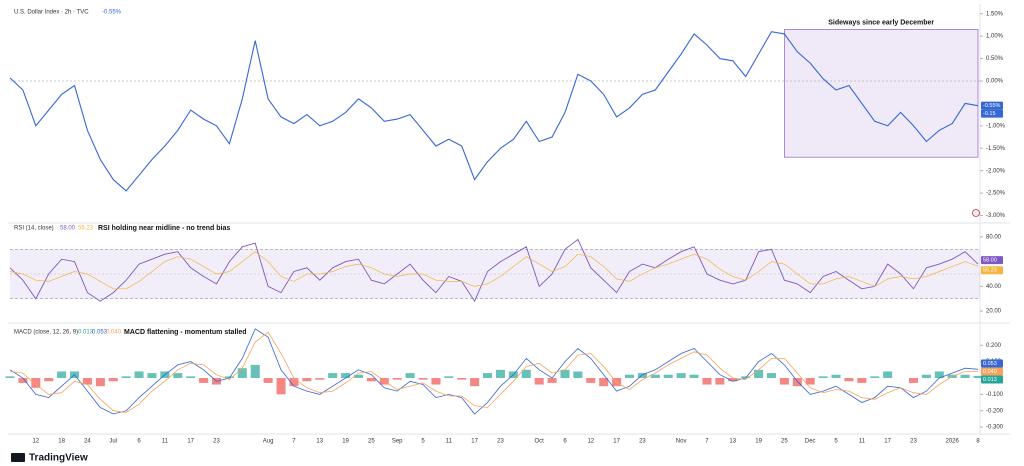 This screenshot has height=466, width=1024. What do you see at coordinates (46, 333) in the screenshot?
I see `pane-title: MACD (close, 12, 26, 9)` at bounding box center [46, 333].